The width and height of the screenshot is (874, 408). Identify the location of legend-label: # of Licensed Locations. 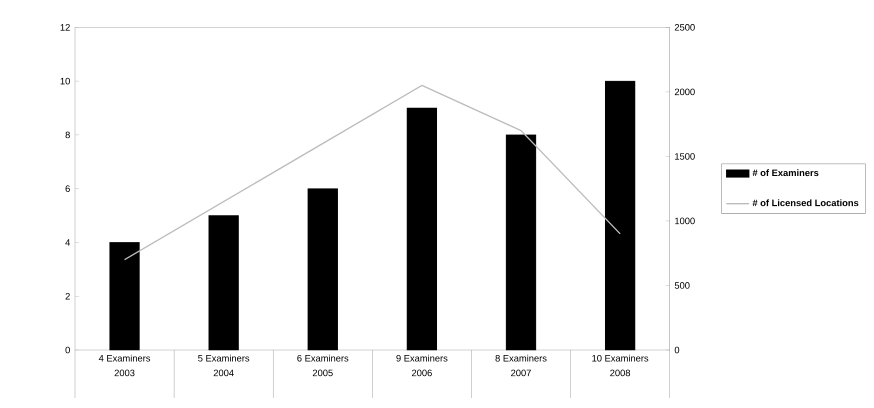
(805, 202).